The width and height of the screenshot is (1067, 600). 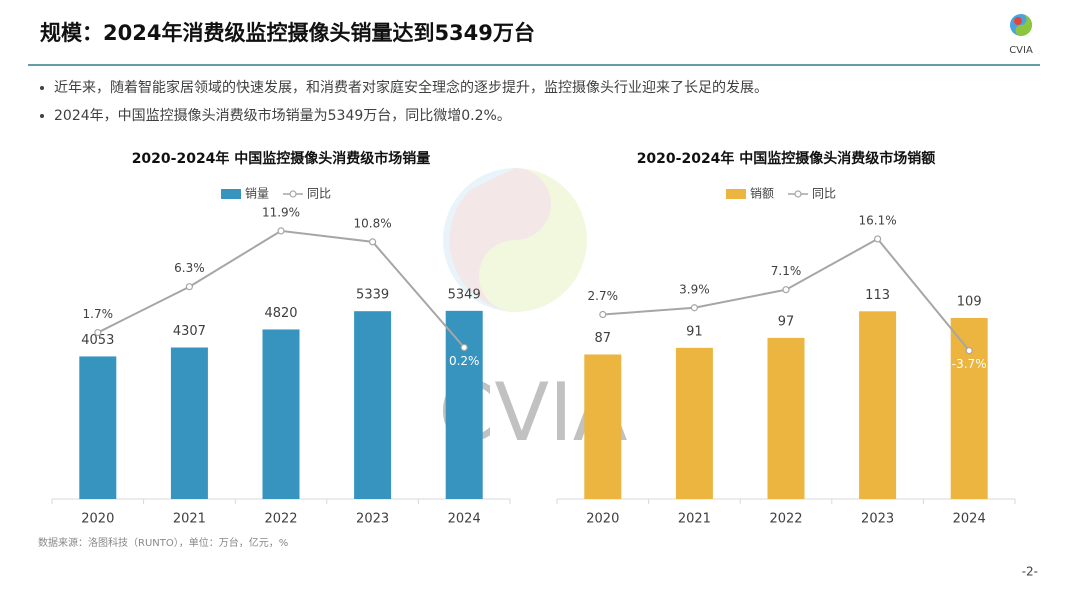 I want to click on line-value-label: 3.9%, so click(x=694, y=289).